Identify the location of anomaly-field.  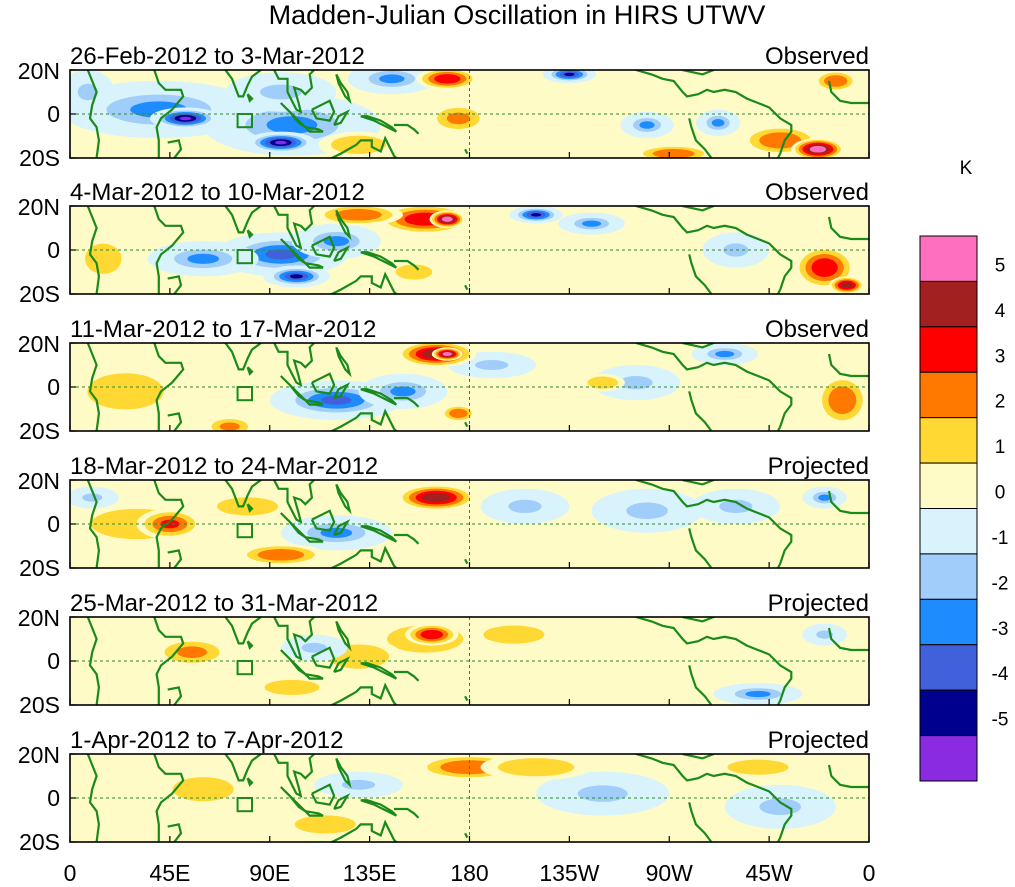
(470, 250).